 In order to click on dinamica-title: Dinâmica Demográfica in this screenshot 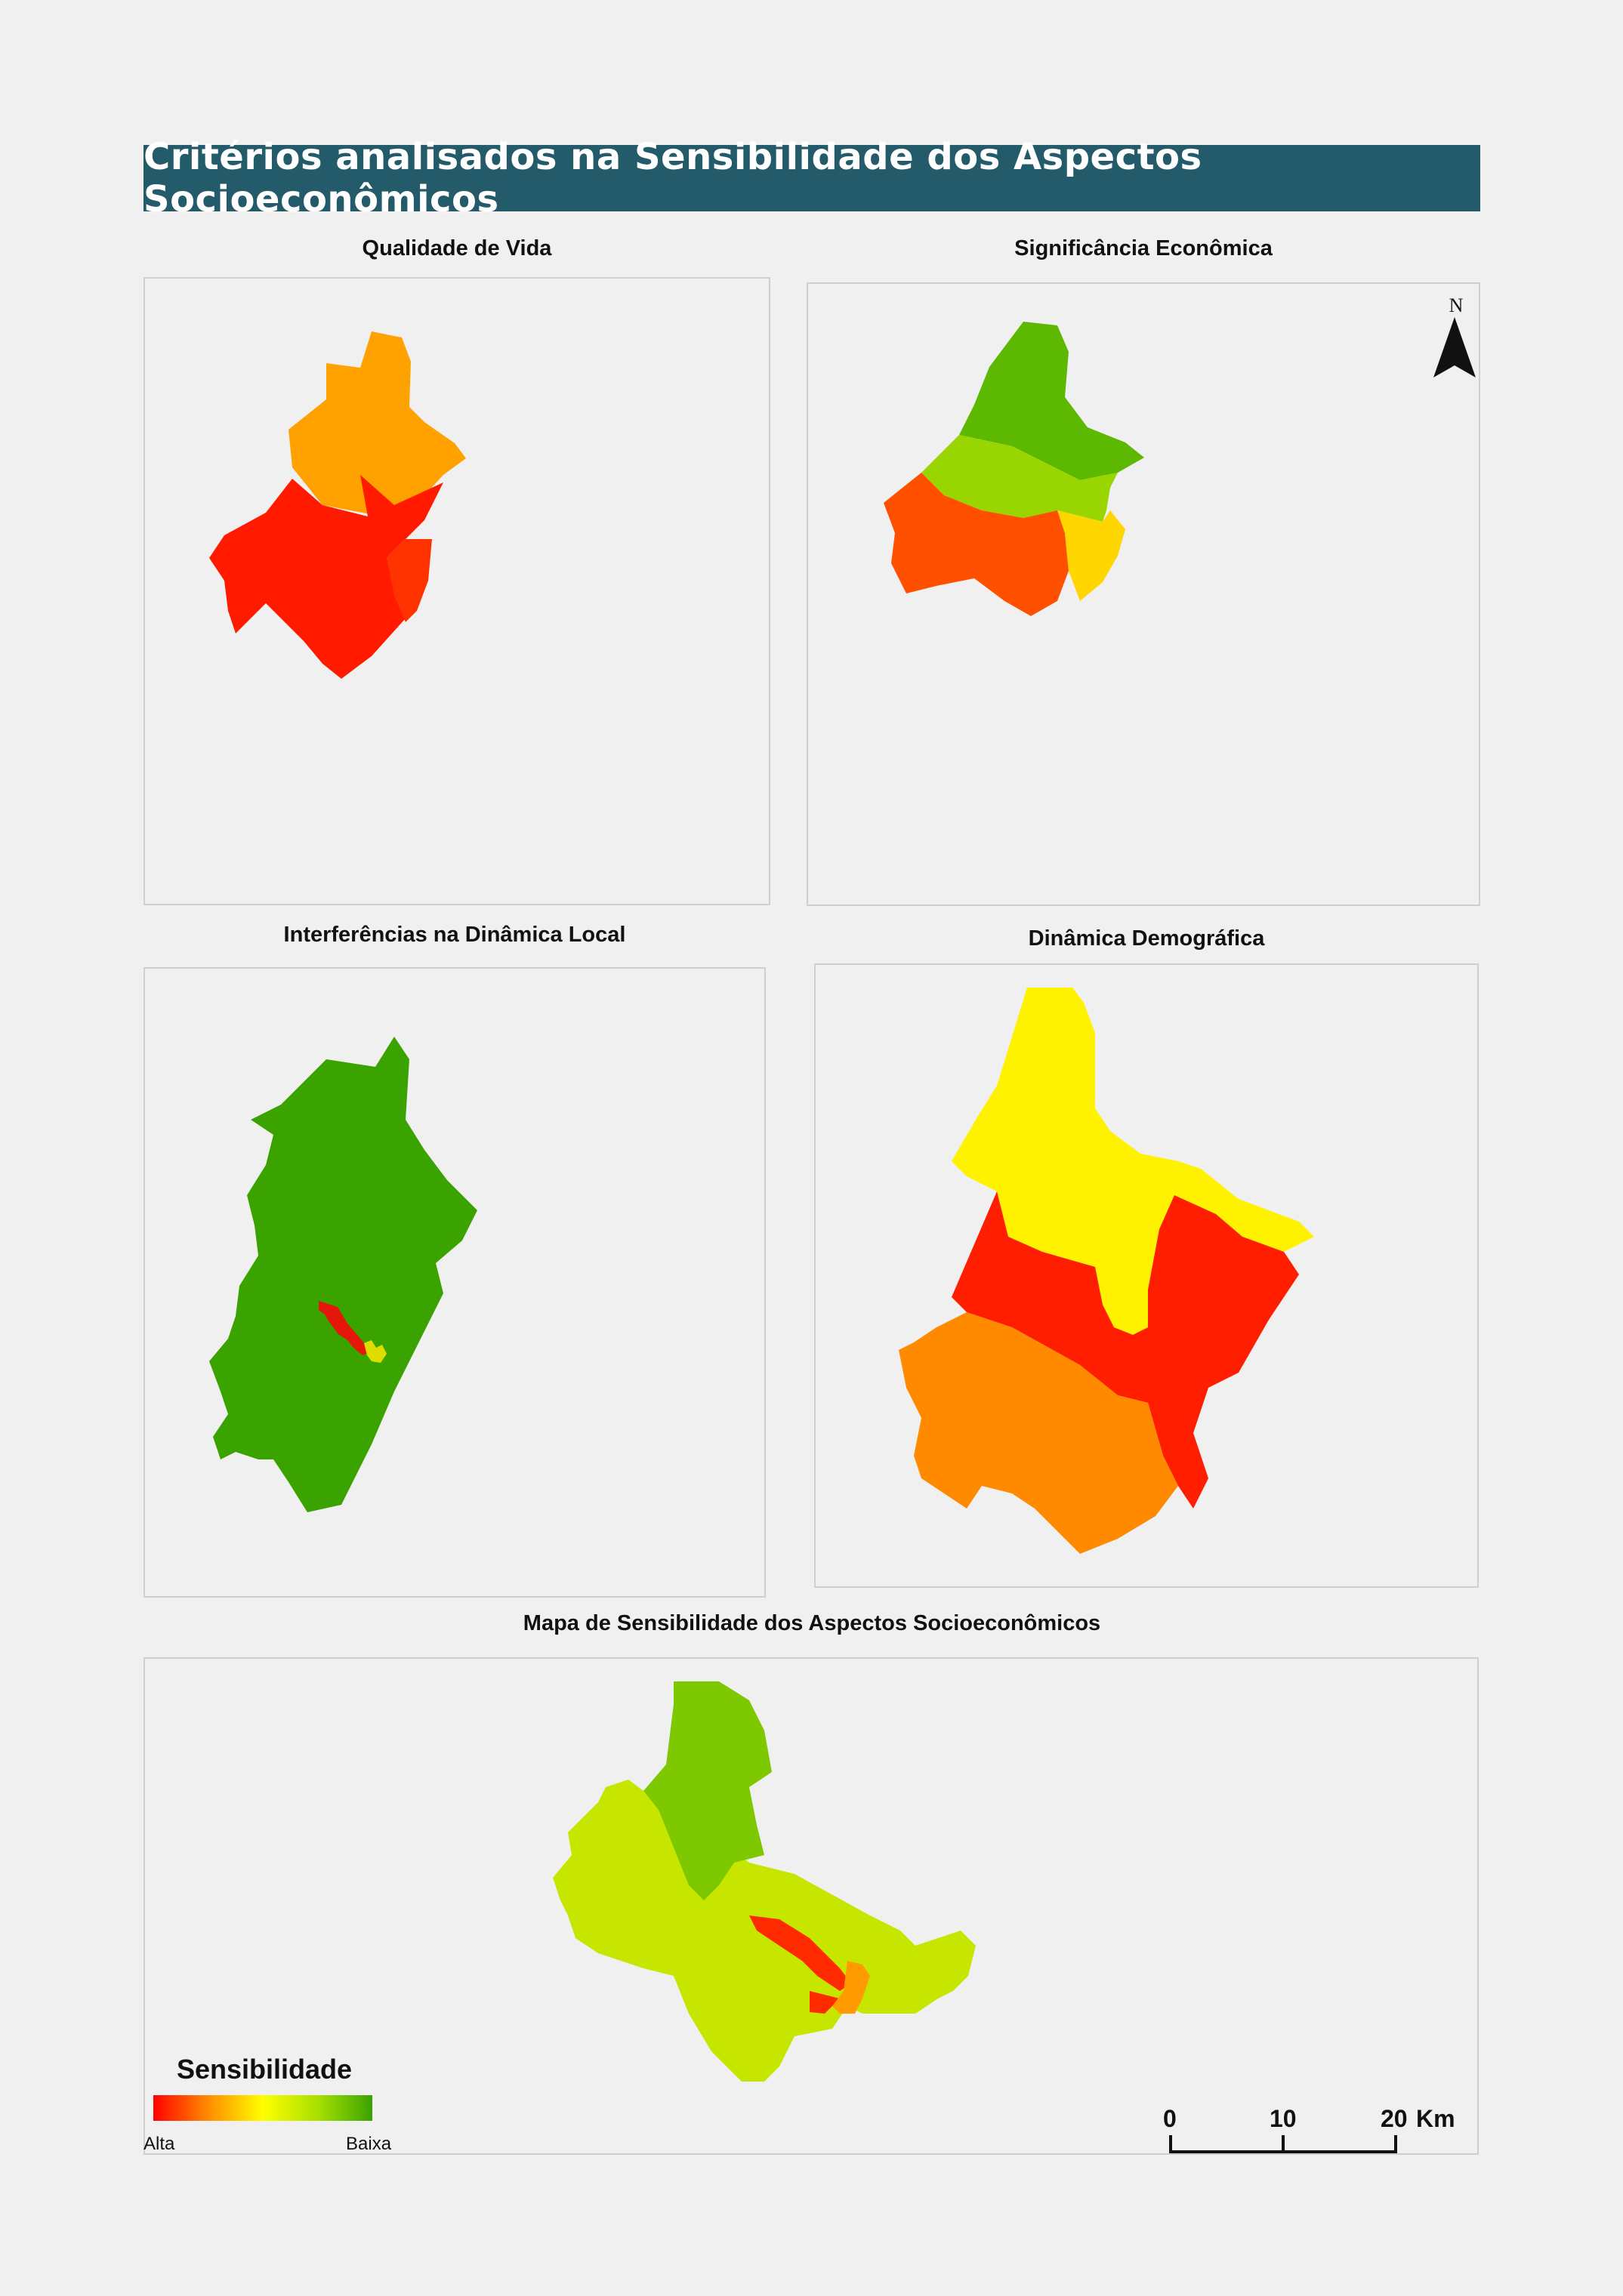, I will do `click(1146, 939)`.